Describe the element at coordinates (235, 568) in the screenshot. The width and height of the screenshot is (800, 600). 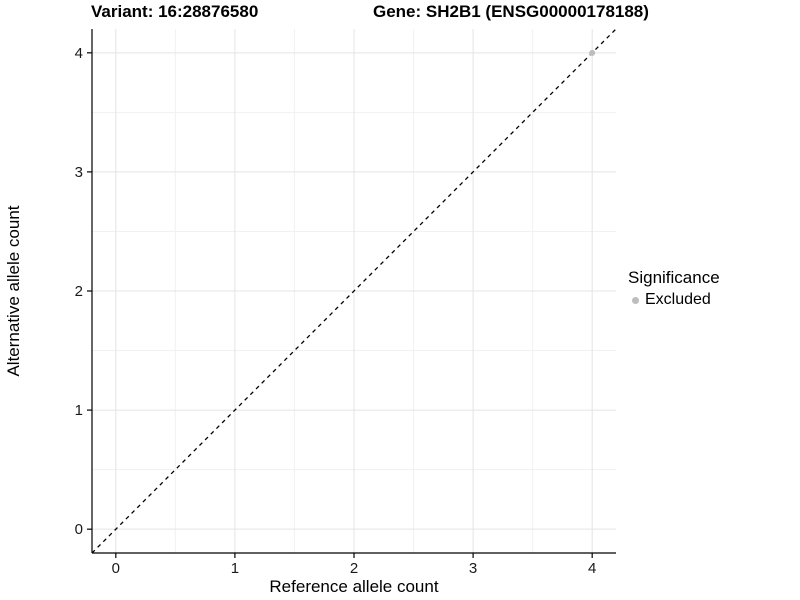
I see `x-tick-label: 1` at that location.